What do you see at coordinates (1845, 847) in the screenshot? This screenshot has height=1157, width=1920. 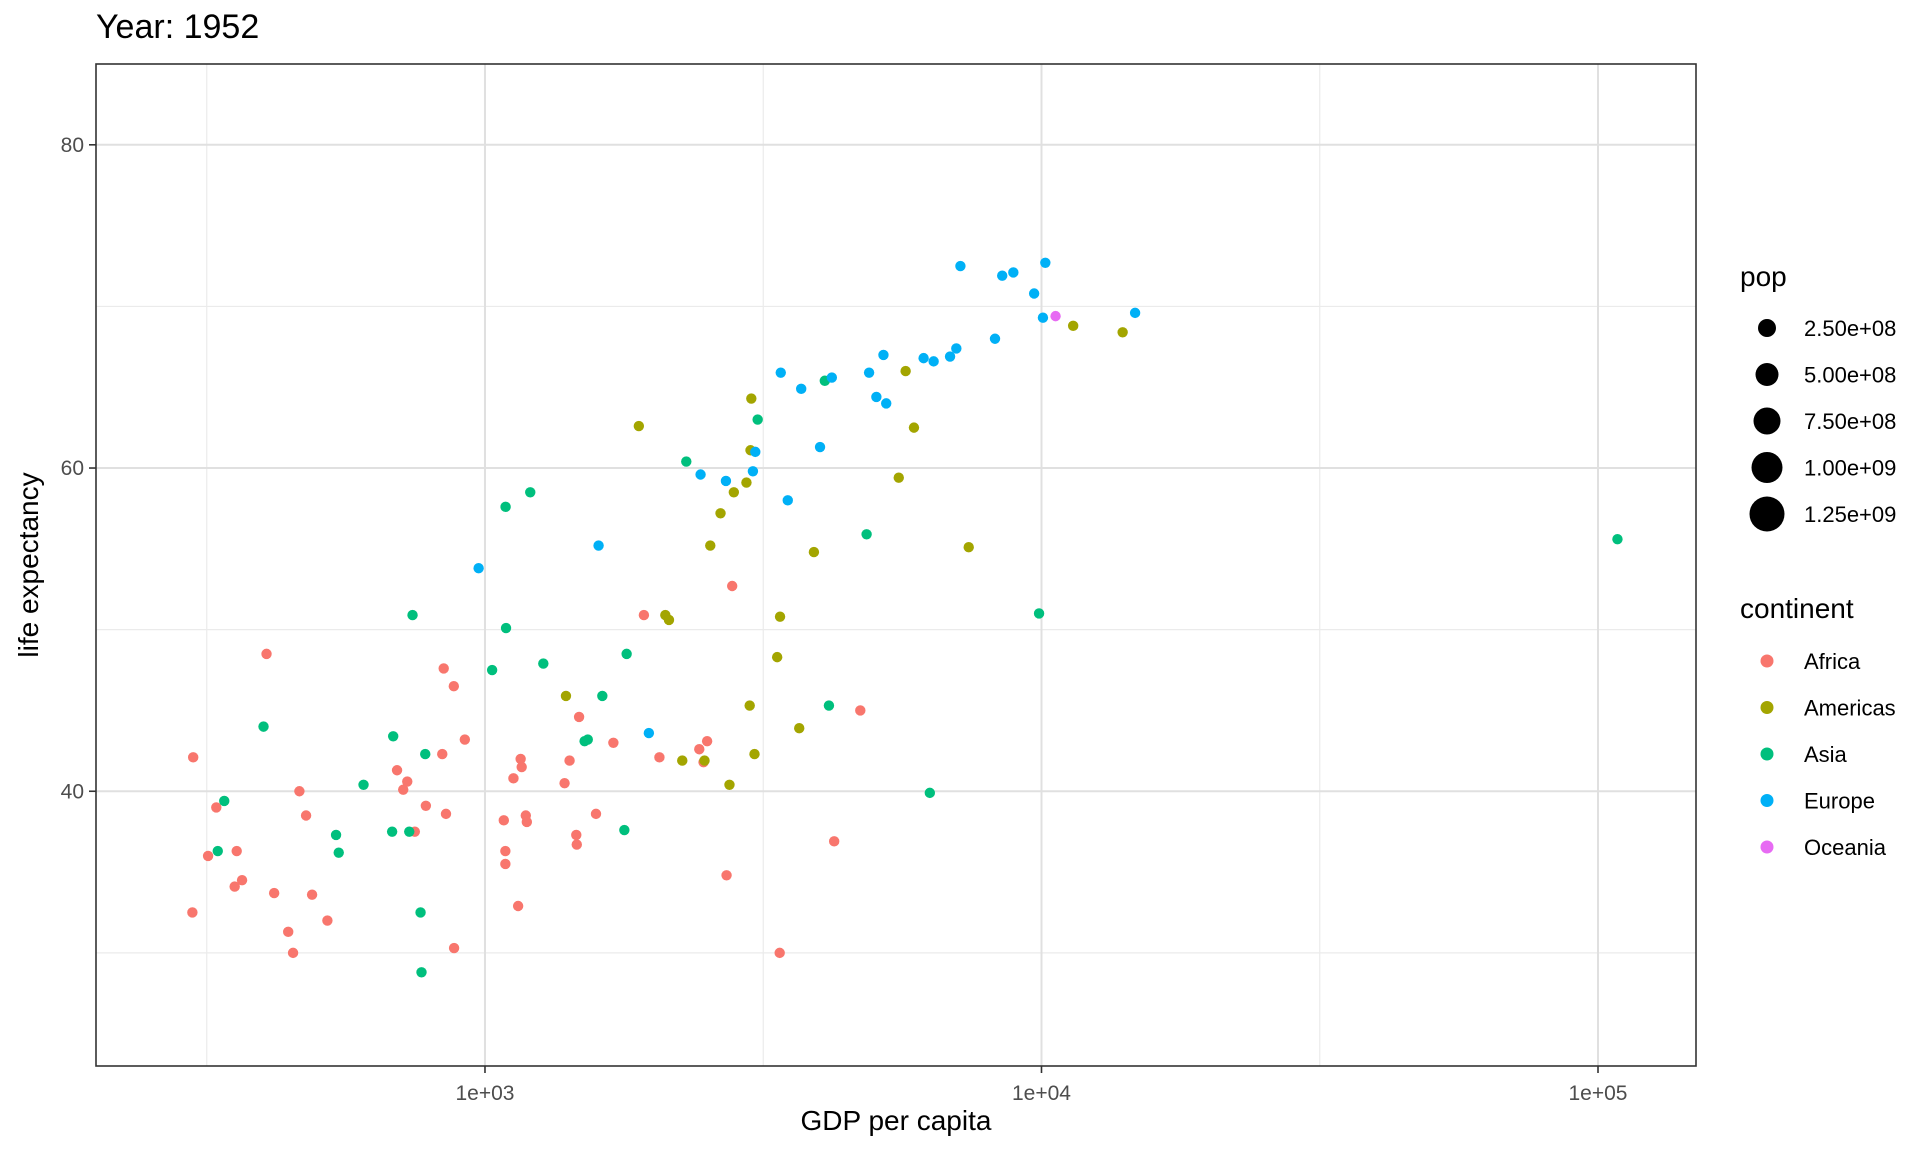 I see `color-legend-label: Oceania` at bounding box center [1845, 847].